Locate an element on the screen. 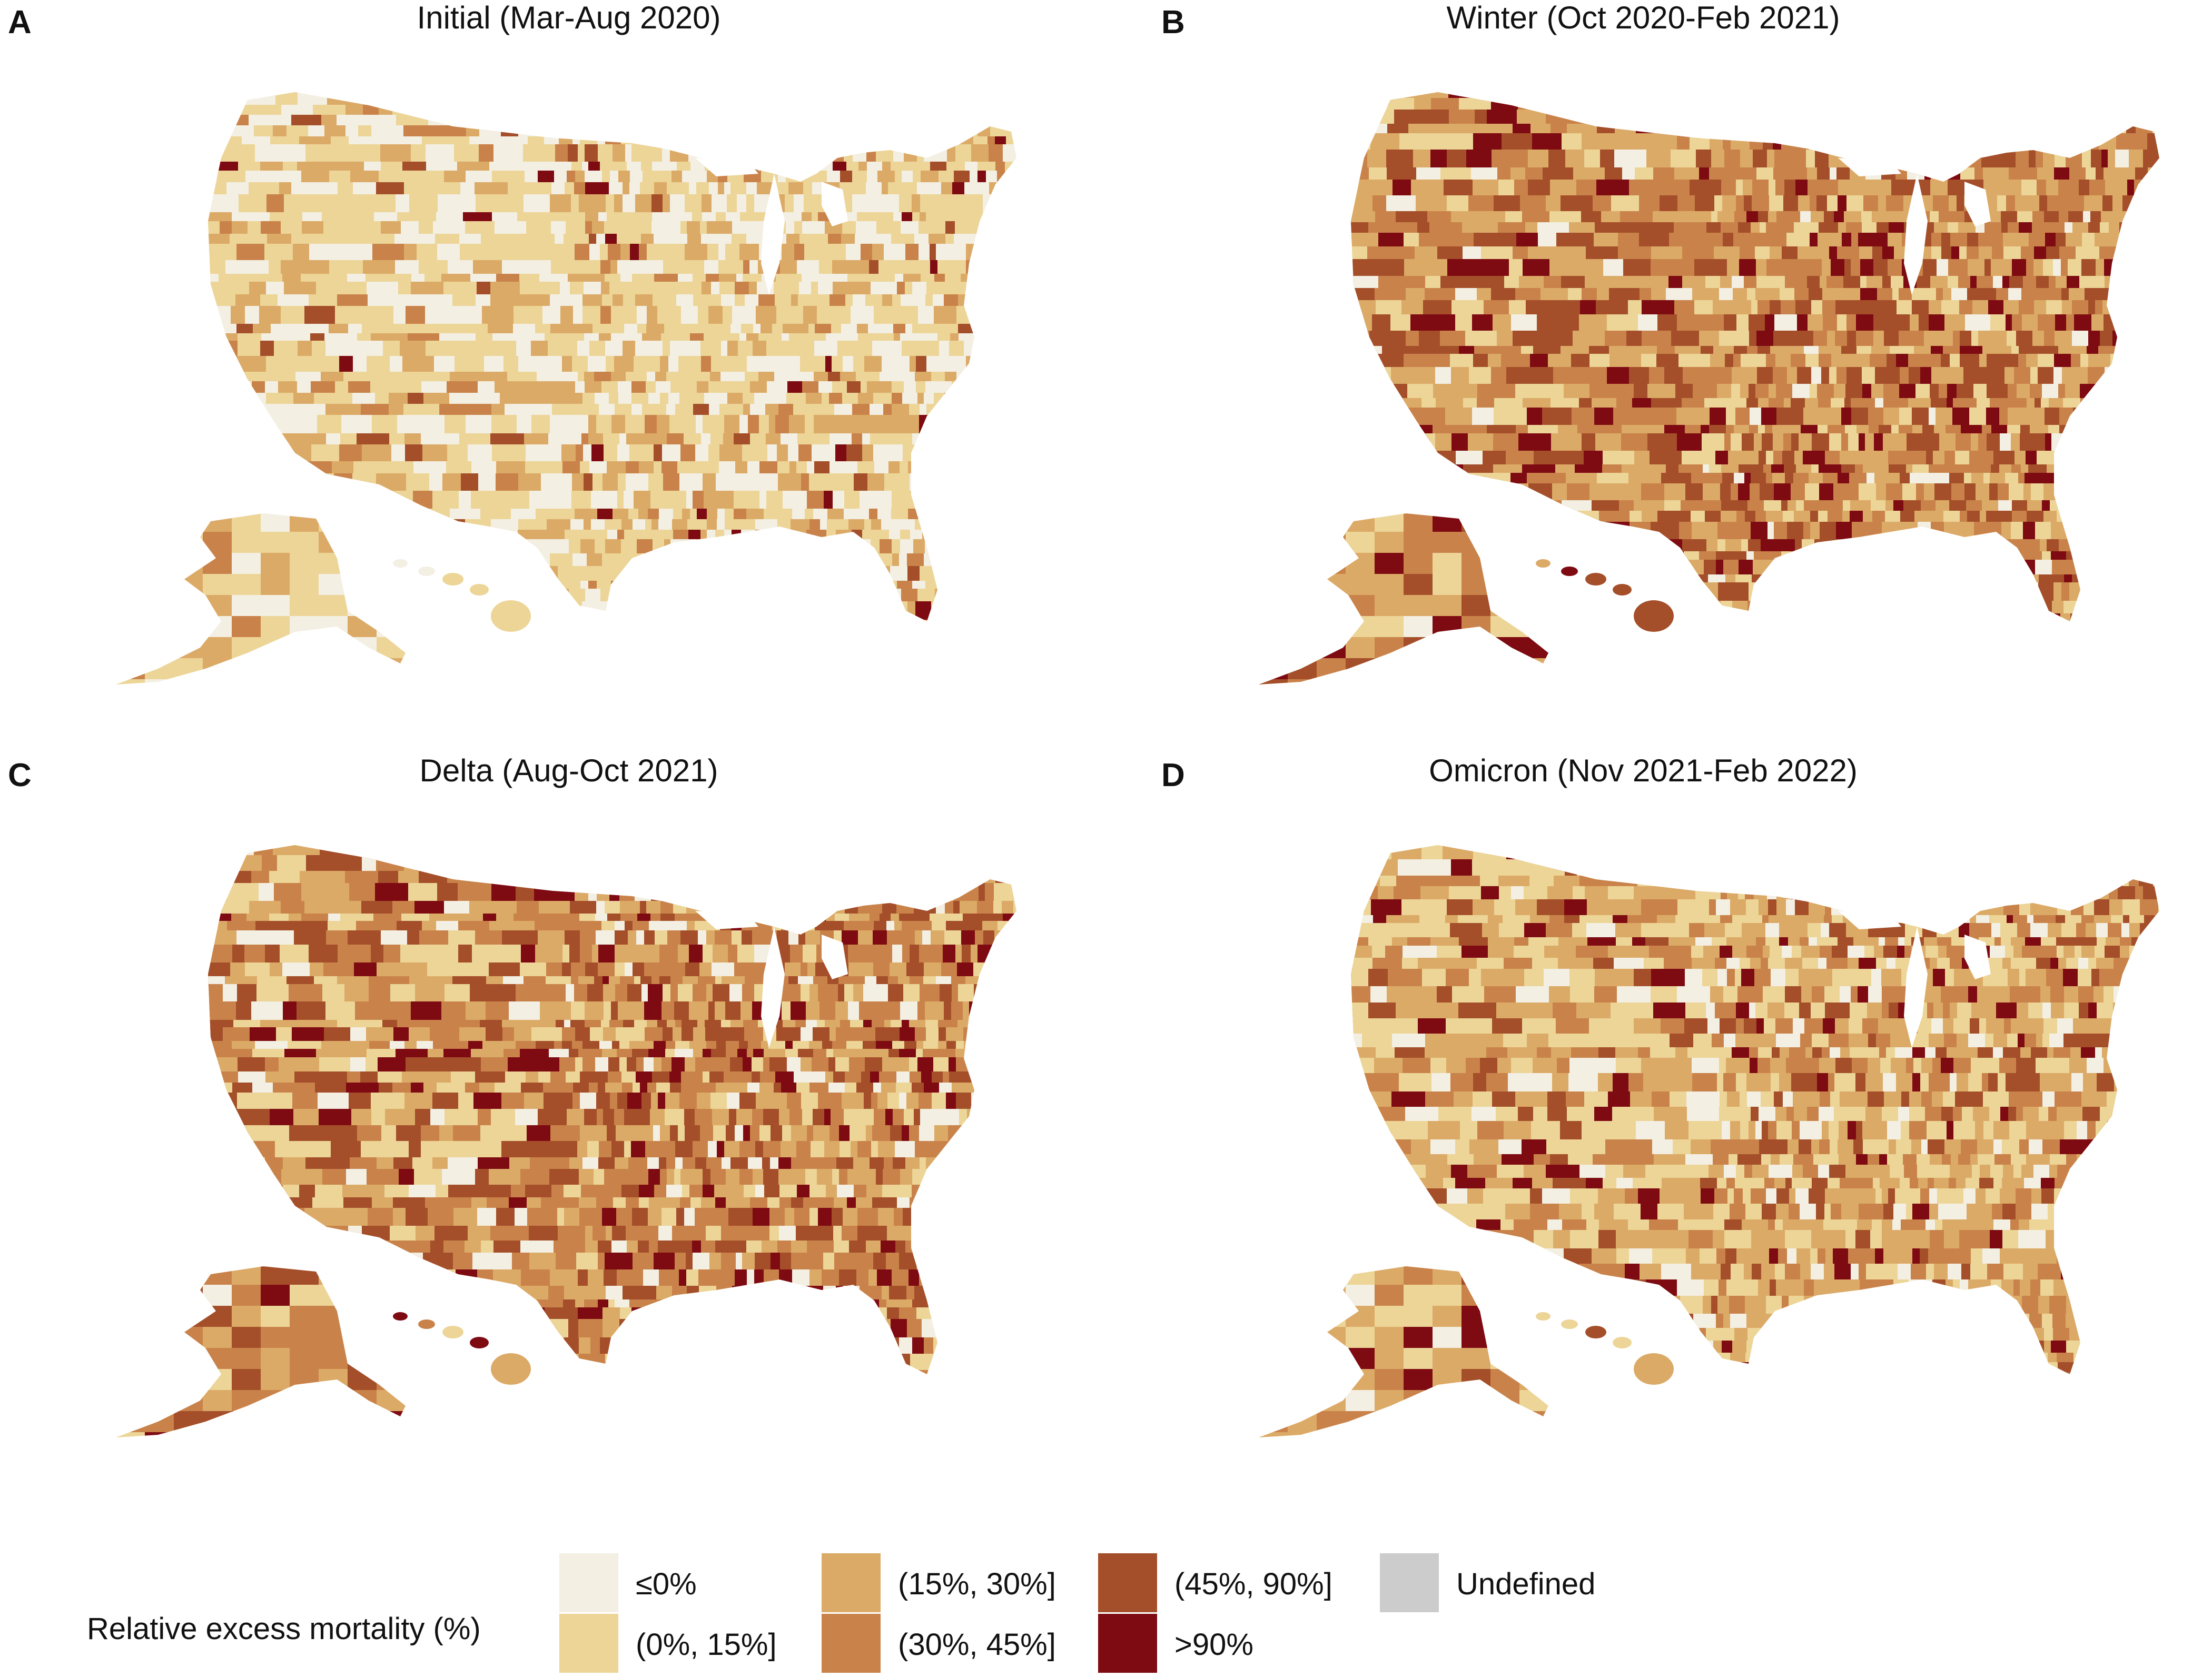 Image resolution: width=2212 pixels, height=1677 pixels. legend-label: (45%, 90%] is located at coordinates (1253, 1584).